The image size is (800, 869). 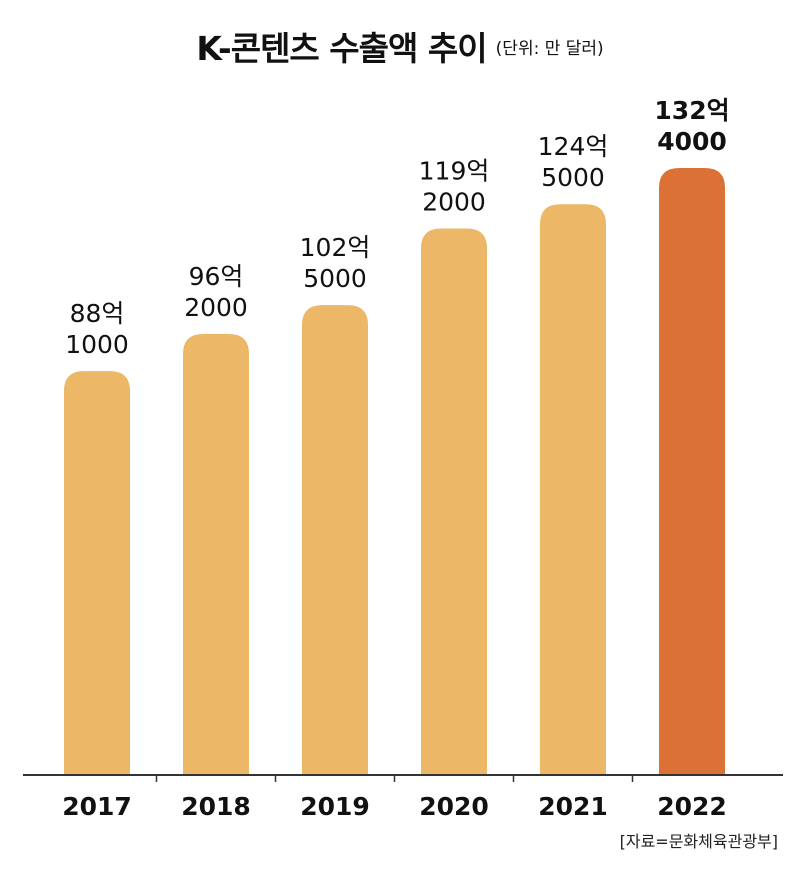 I want to click on data-label-2017-line2: 1000, so click(x=97, y=344).